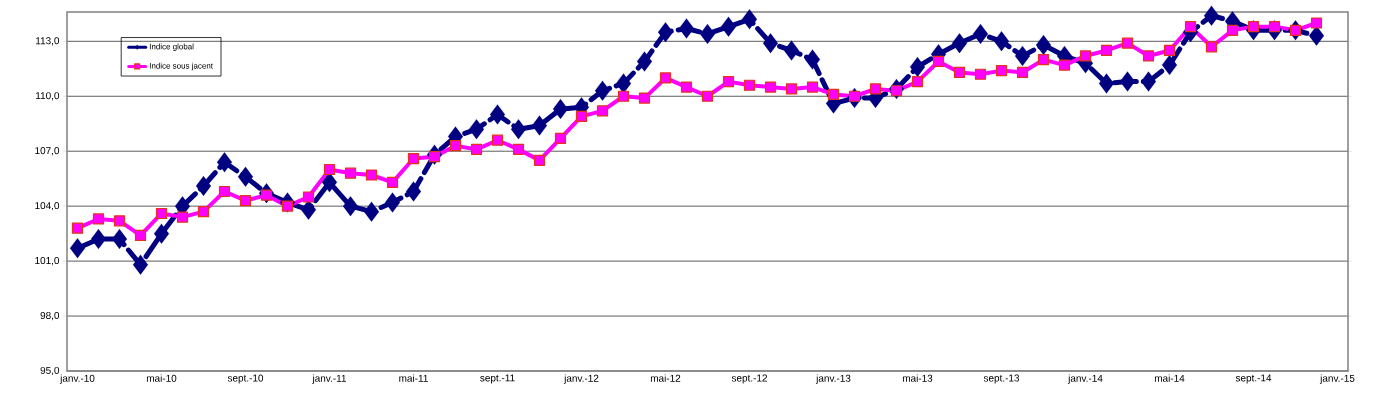 The image size is (1391, 410). Describe the element at coordinates (161, 378) in the screenshot. I see `x-tick-label: mai-10` at that location.